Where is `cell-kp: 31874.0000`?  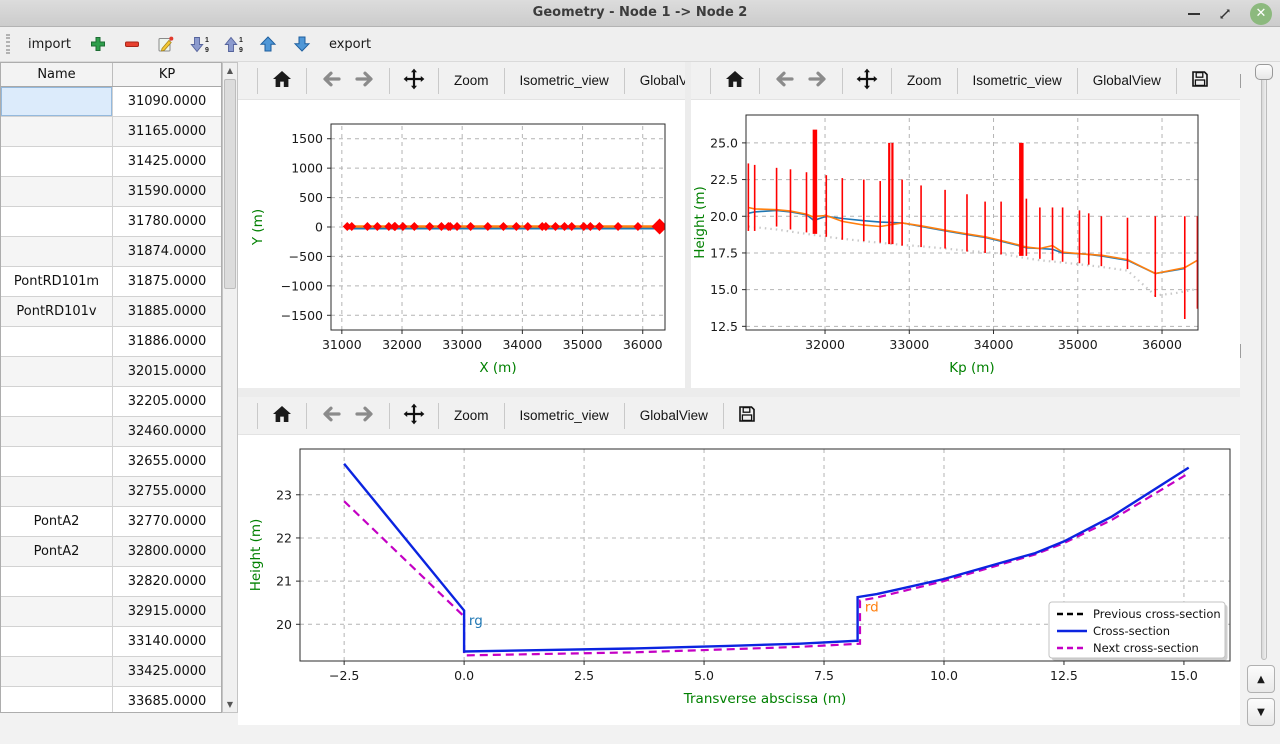 cell-kp: 31874.0000 is located at coordinates (167, 252).